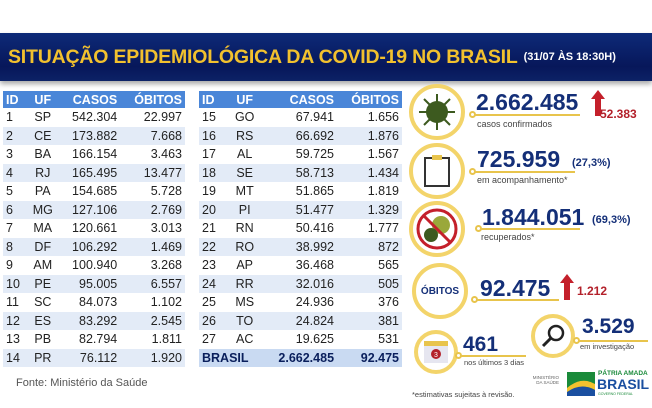  Describe the element at coordinates (209, 339) in the screenshot. I see `cell-id: 27` at that location.